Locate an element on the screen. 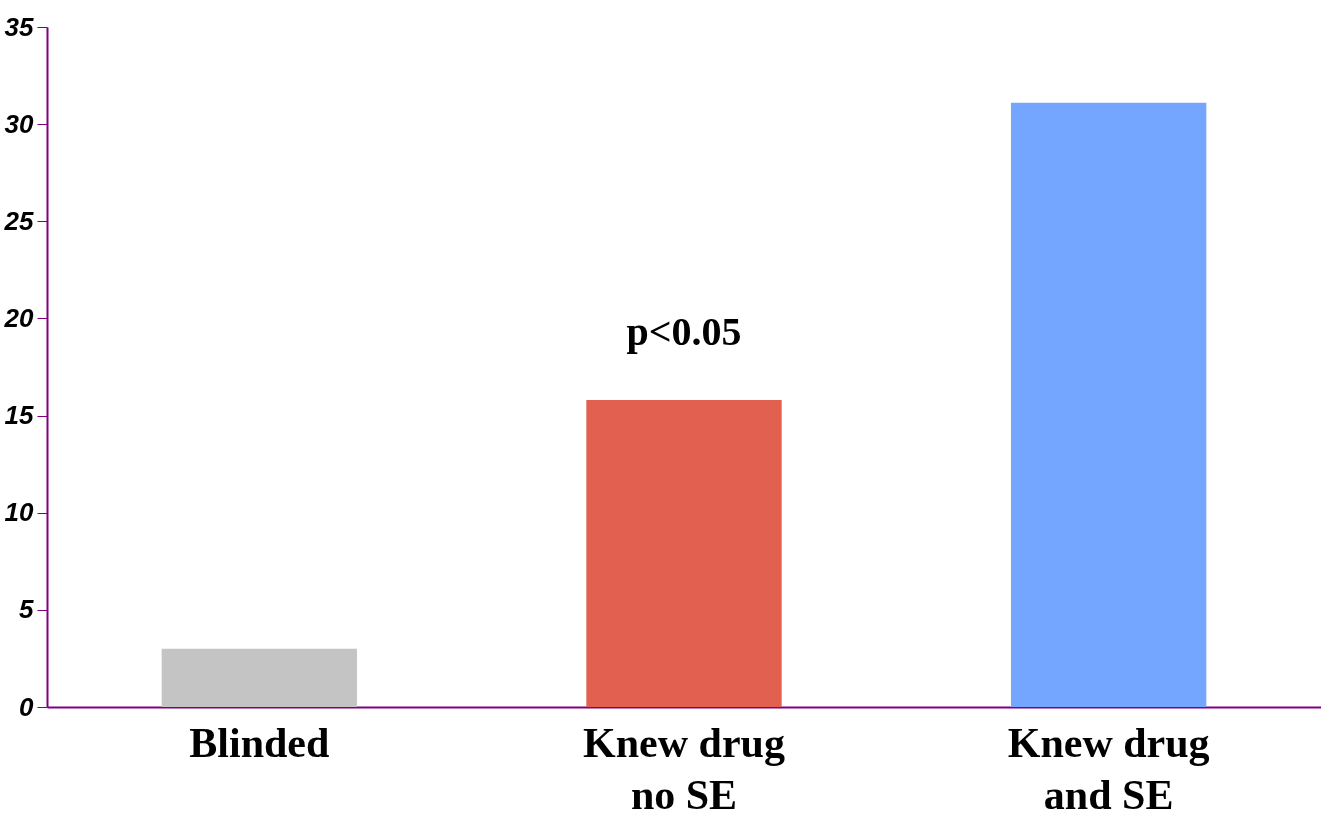  y-tick-label: 25 is located at coordinates (19, 220).